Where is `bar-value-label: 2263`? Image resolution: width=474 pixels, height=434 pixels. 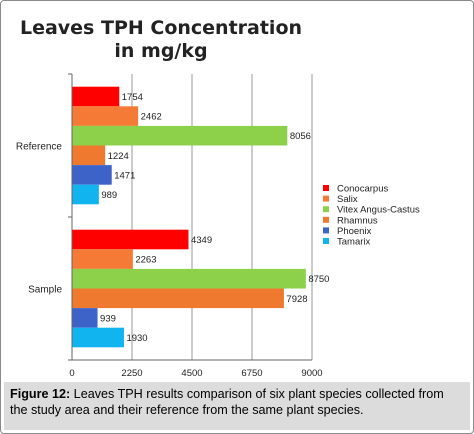 bar-value-label: 2263 is located at coordinates (145, 260).